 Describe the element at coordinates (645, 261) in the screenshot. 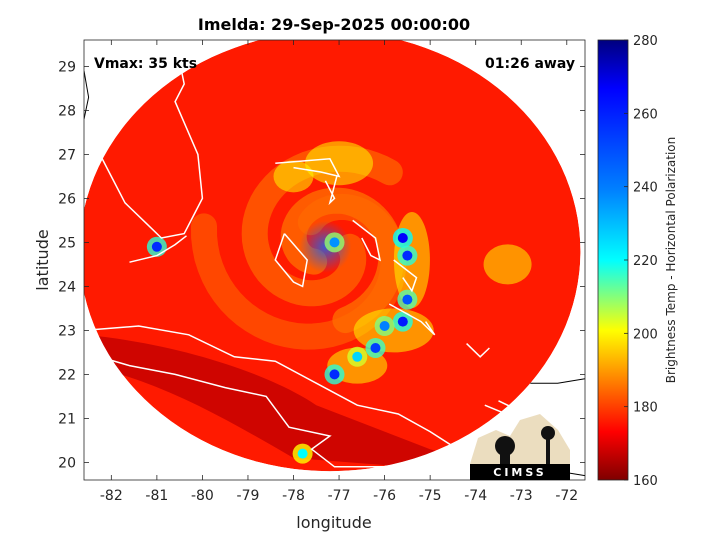

I see `colorbar-tick-label: 220` at that location.